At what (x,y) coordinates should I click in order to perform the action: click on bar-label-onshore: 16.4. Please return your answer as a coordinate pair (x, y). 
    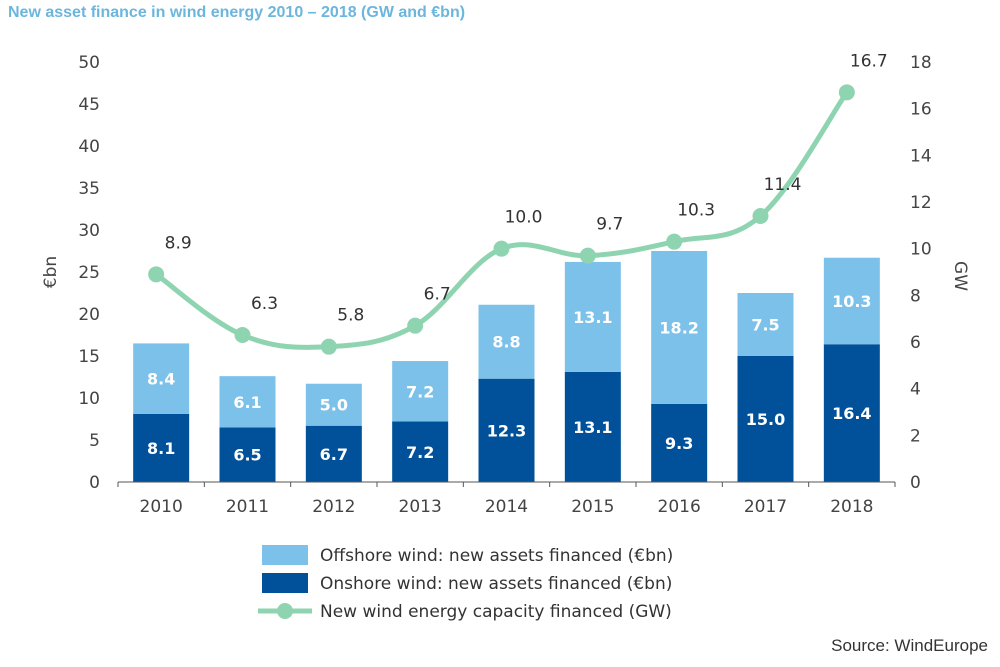
    Looking at the image, I should click on (851, 413).